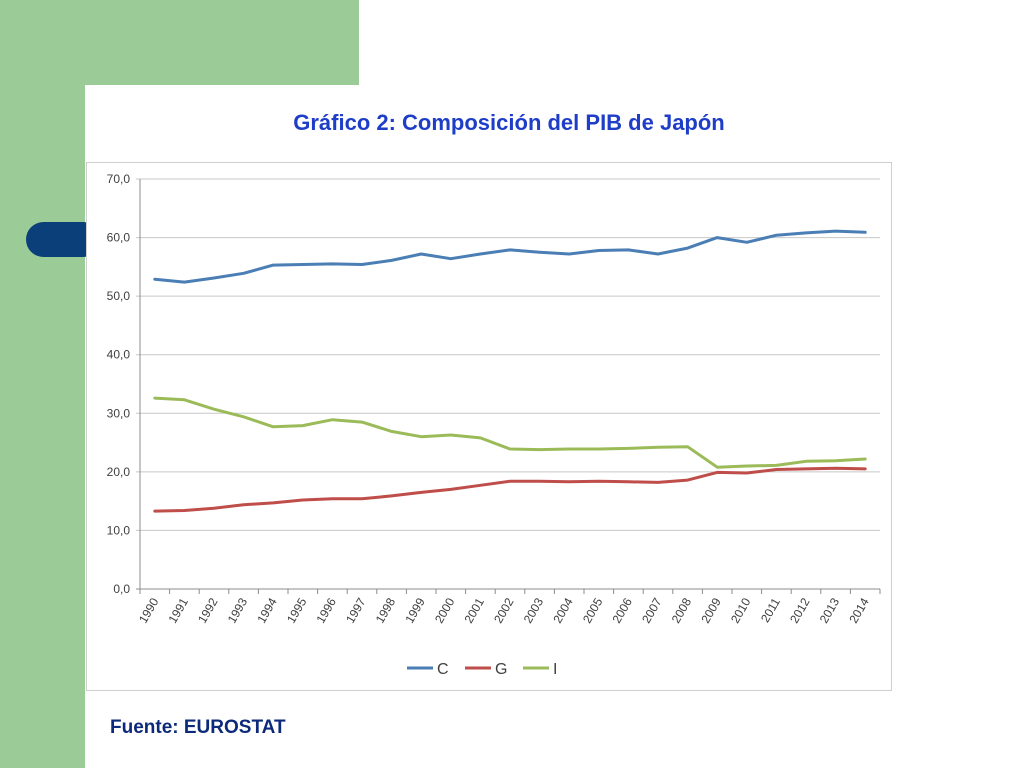 This screenshot has width=1024, height=768. Describe the element at coordinates (563, 610) in the screenshot. I see `x-tick-label: 2004` at that location.